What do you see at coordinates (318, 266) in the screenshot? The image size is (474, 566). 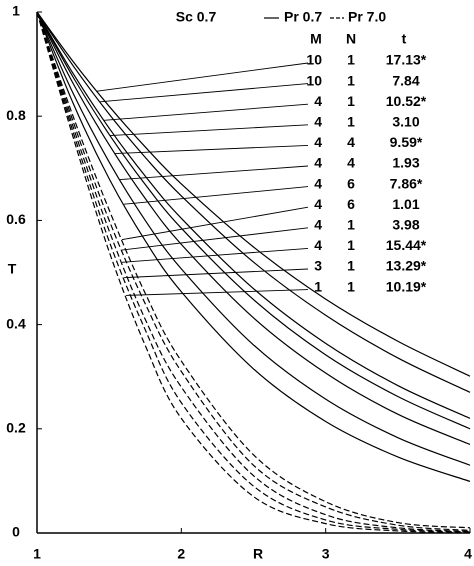 I see `row-m: 3` at bounding box center [318, 266].